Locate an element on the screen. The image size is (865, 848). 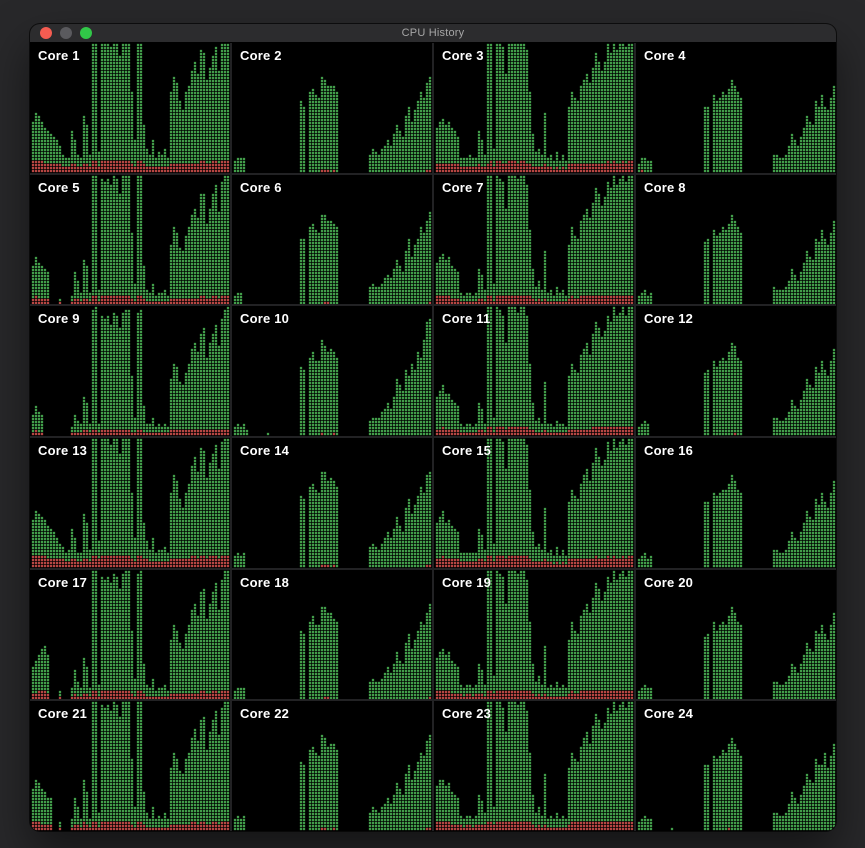
core-panel: Core 8 is located at coordinates (736, 239).